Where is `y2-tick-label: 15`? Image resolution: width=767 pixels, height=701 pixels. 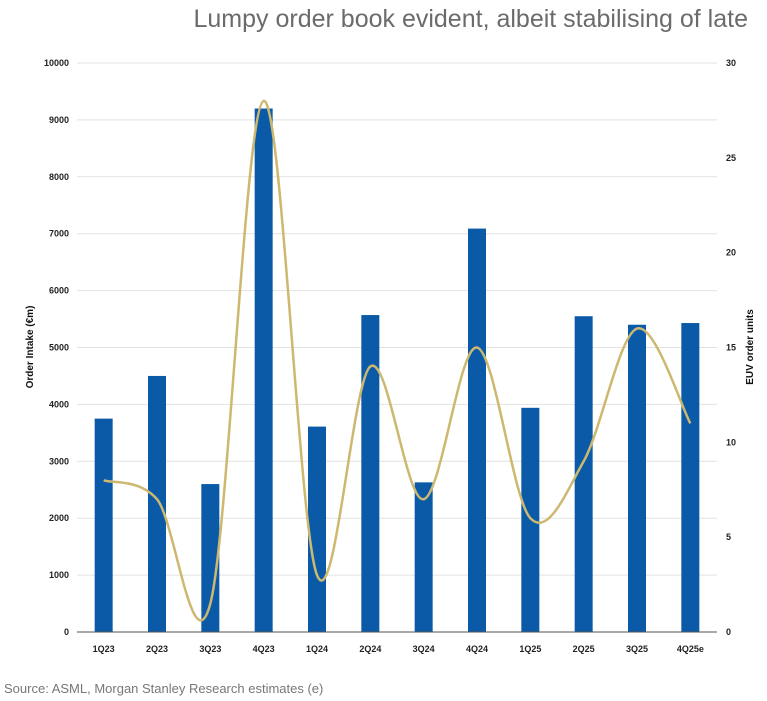
y2-tick-label: 15 is located at coordinates (731, 348).